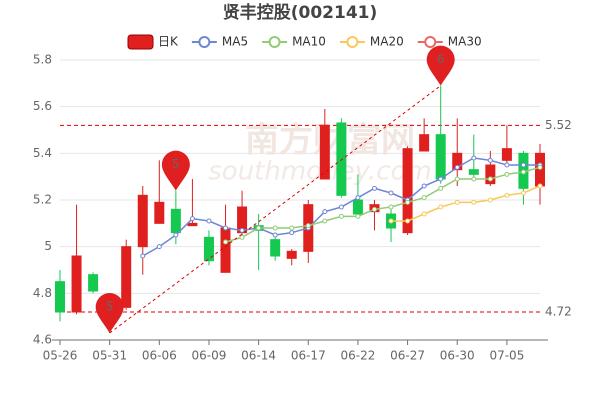  What do you see at coordinates (109, 356) in the screenshot?
I see `x-tick-label: 05-31` at bounding box center [109, 356].